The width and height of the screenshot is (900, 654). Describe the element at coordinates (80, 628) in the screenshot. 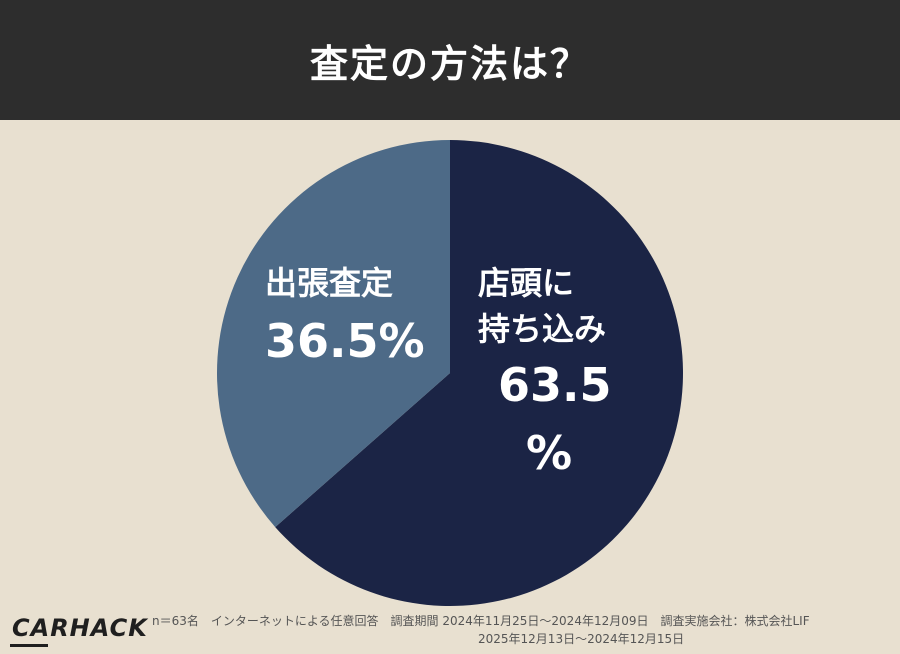

I see `carhack-logo: CARHACK` at that location.